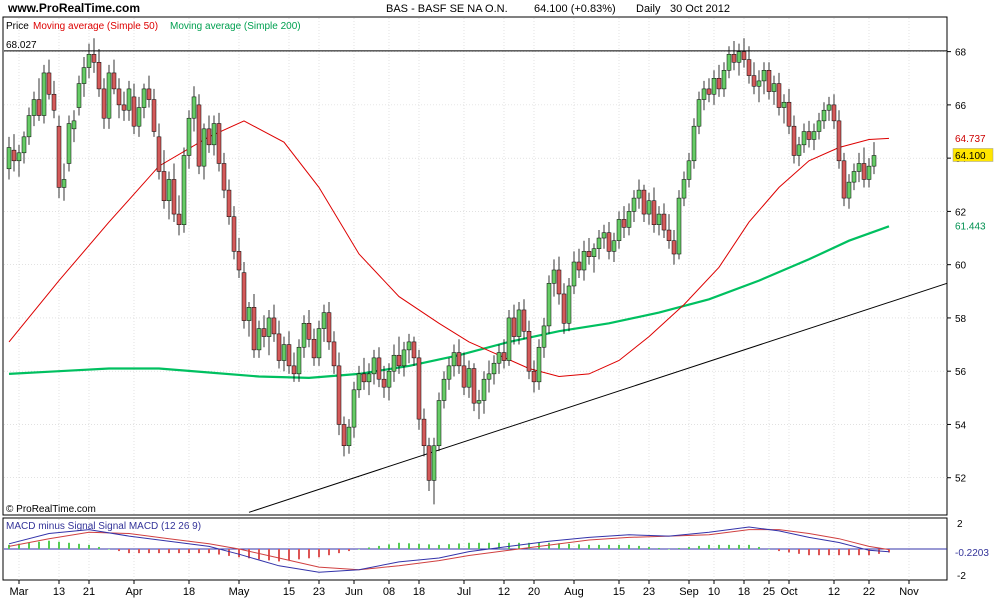 The height and width of the screenshot is (600, 1000). I want to click on x-tick-label: 08, so click(389, 592).